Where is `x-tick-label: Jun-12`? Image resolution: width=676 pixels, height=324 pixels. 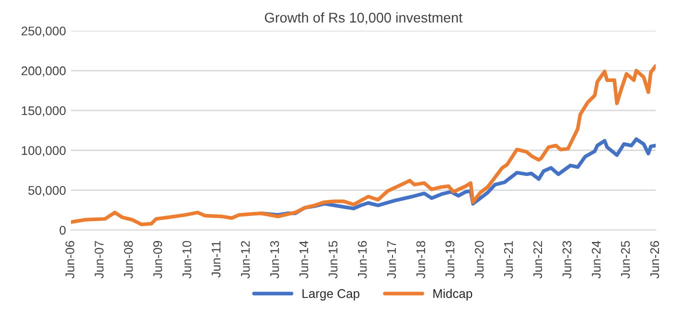
x-tick-label: Jun-12 is located at coordinates (245, 259).